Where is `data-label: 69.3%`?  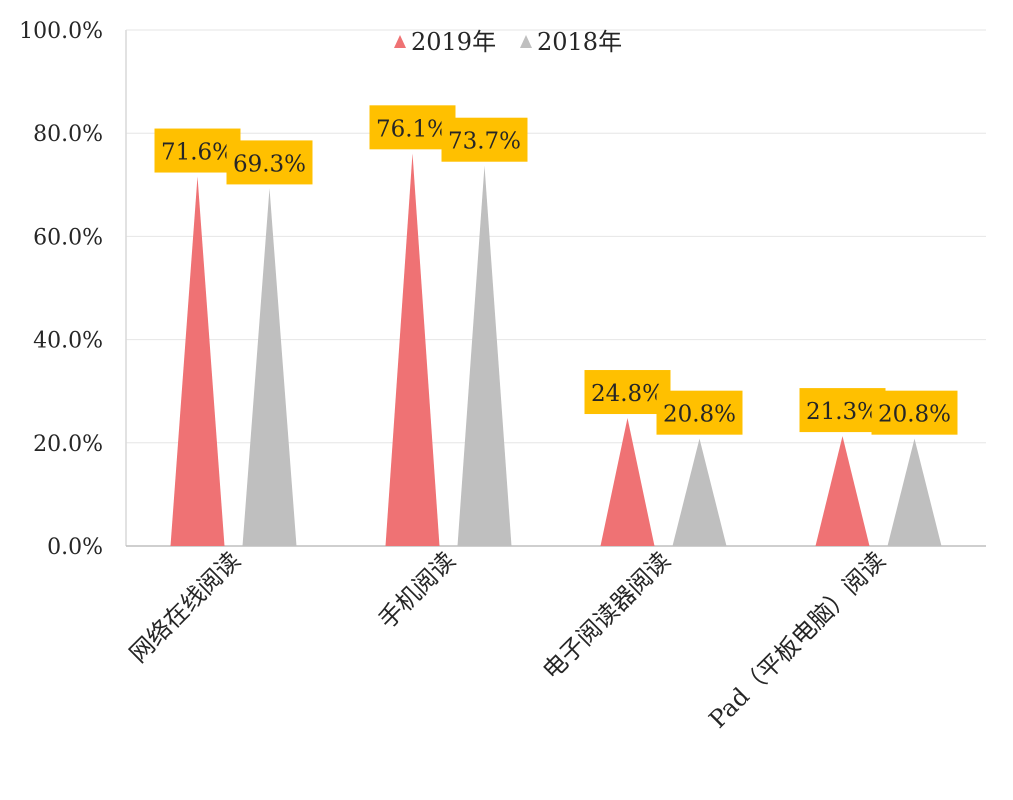 data-label: 69.3% is located at coordinates (269, 164).